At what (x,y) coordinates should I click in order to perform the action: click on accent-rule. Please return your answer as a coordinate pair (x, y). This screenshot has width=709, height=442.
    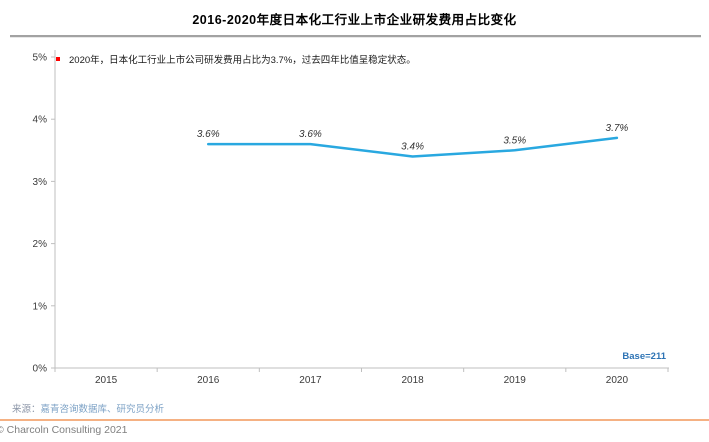
    Looking at the image, I should click on (354, 420).